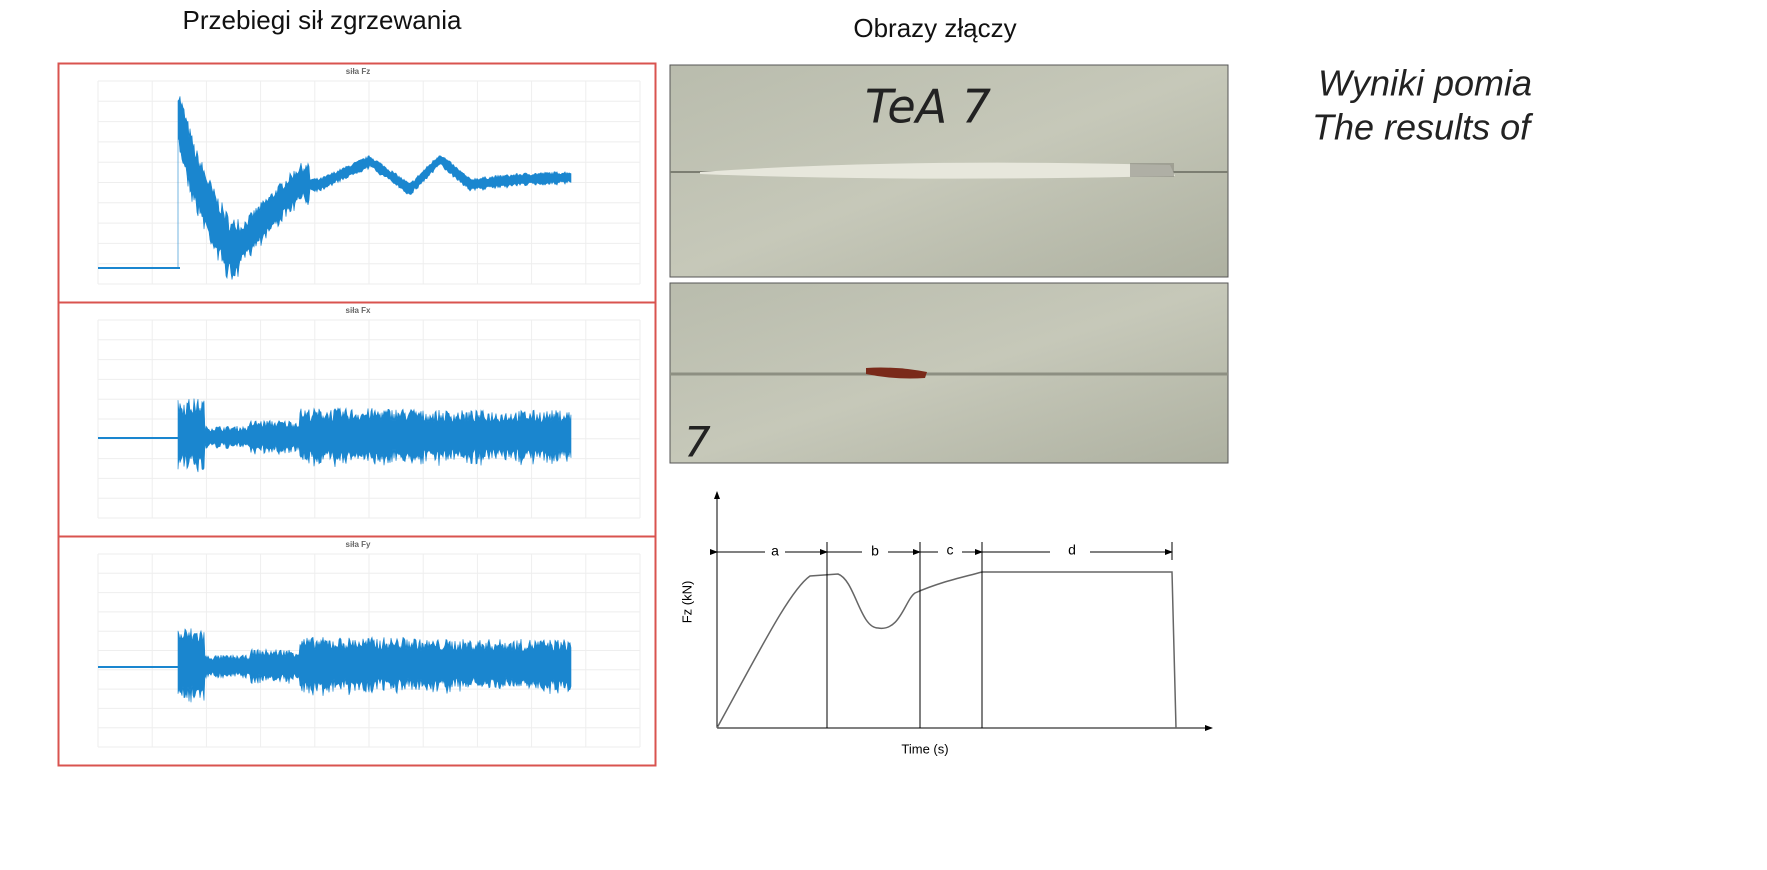 Image resolution: width=1767 pixels, height=870 pixels. I want to click on side-text: The results of, so click(1423, 127).